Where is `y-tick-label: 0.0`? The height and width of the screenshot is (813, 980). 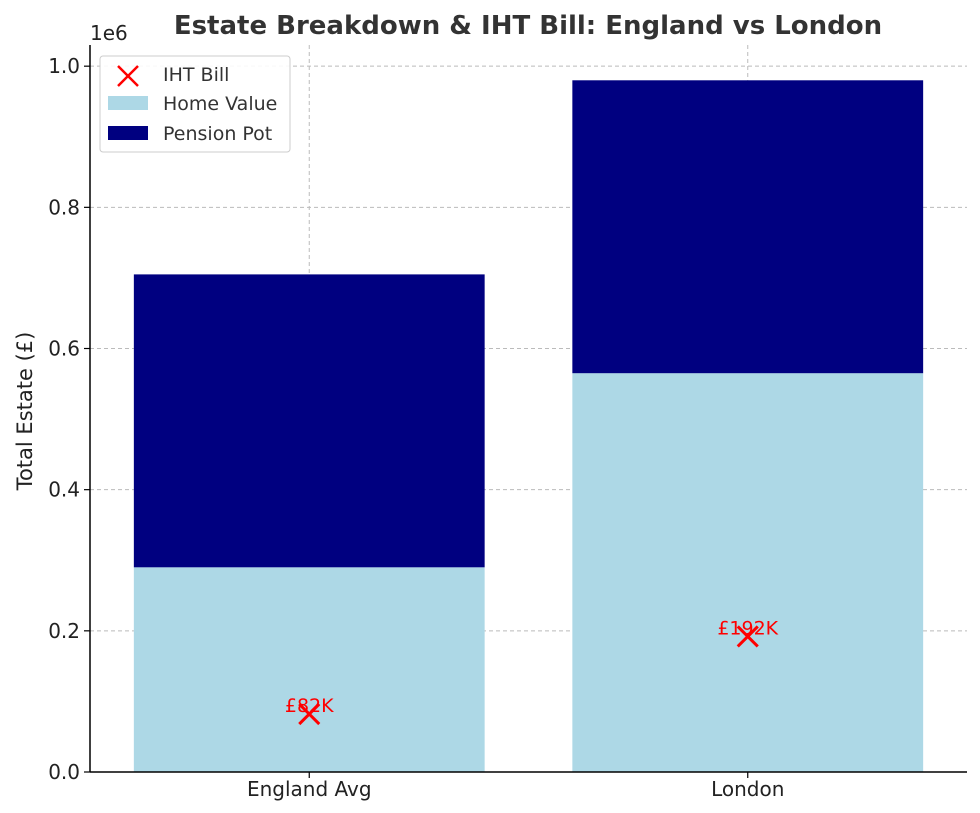 y-tick-label: 0.0 is located at coordinates (64, 772).